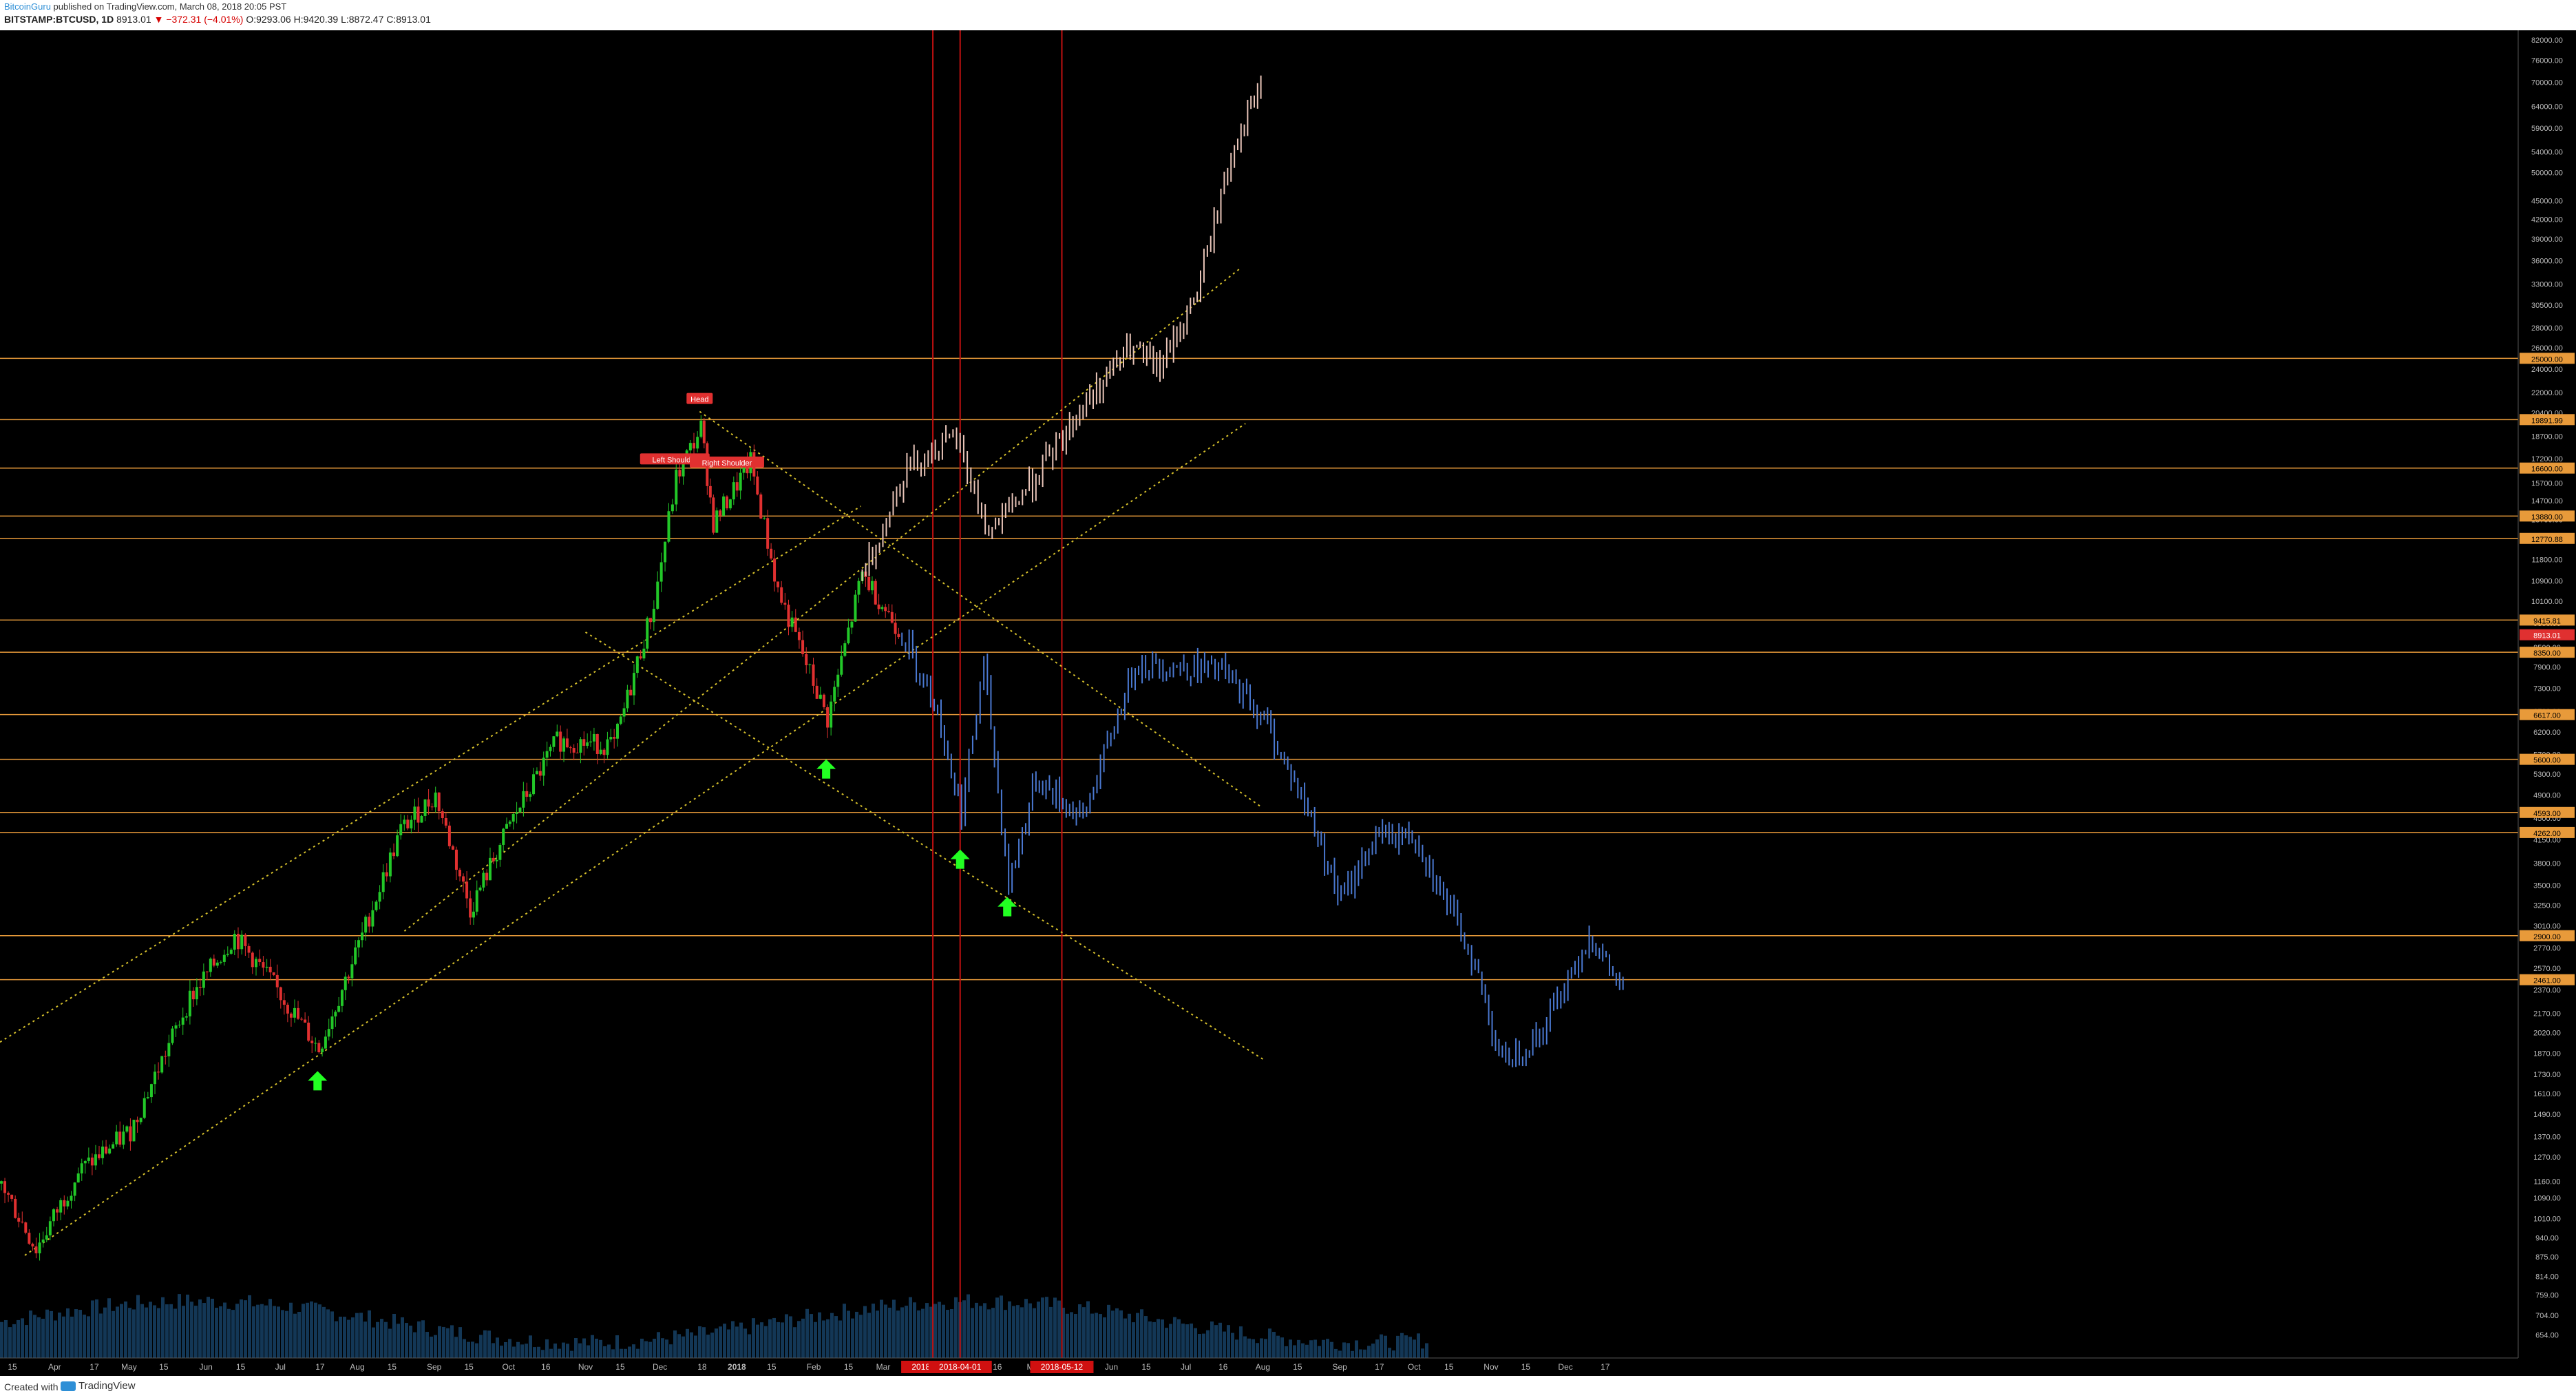 The width and height of the screenshot is (2576, 1400). Describe the element at coordinates (2547, 517) in the screenshot. I see `level-label: 13880.00` at that location.